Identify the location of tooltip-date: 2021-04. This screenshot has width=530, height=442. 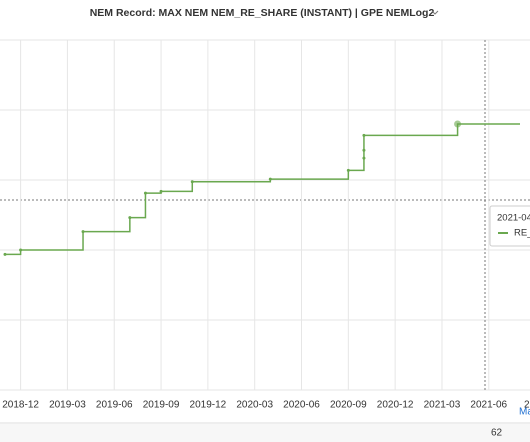
(513, 218).